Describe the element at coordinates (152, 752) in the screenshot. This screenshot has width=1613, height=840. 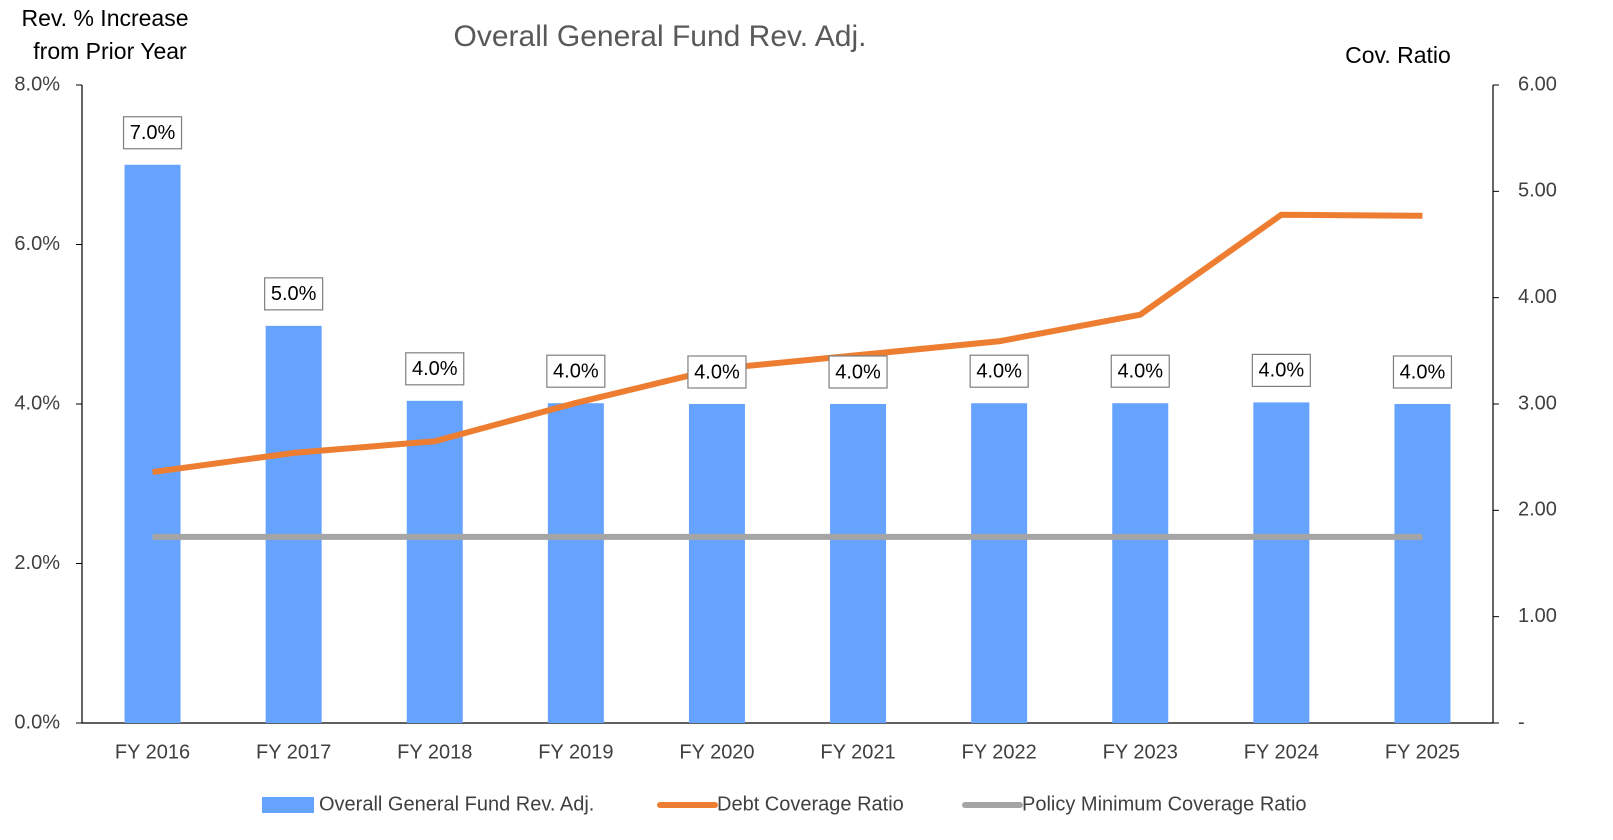
I see `x-tick-label: FY 2016` at that location.